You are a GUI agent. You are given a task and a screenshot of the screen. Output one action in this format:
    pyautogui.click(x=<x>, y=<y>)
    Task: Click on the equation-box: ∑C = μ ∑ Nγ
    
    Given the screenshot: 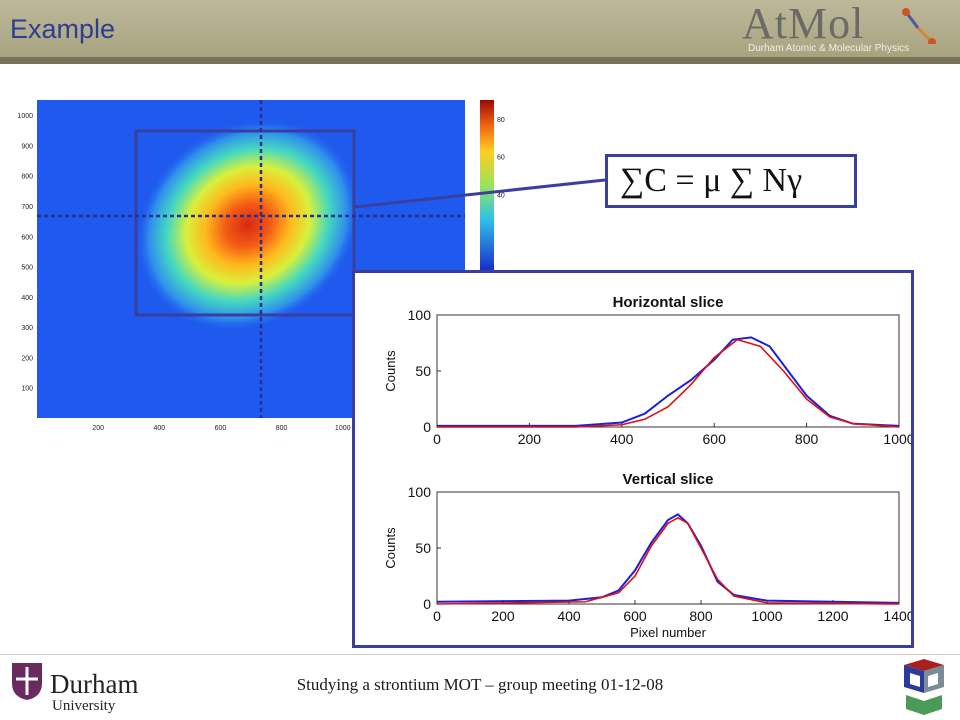 What is the action you would take?
    pyautogui.click(x=731, y=181)
    